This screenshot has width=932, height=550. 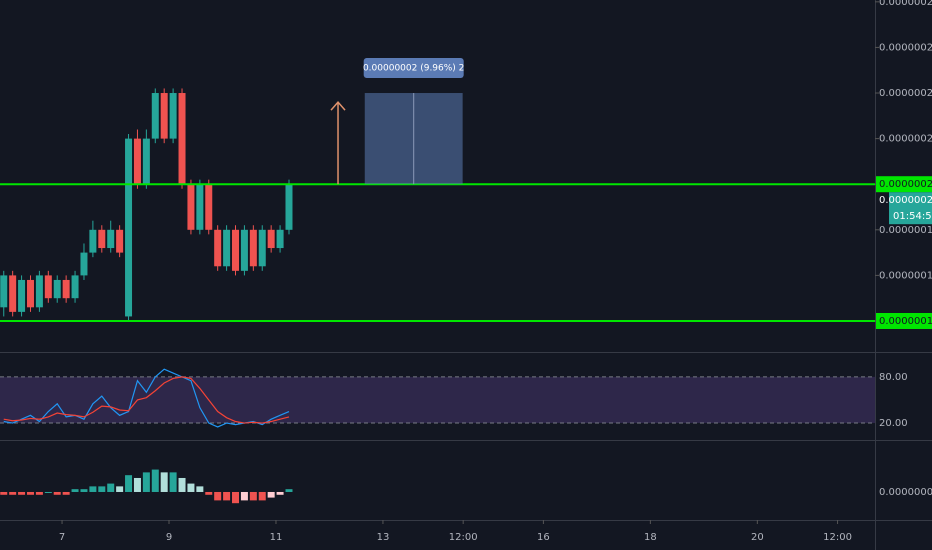 I want to click on x-tick-label: 18, so click(x=650, y=537).